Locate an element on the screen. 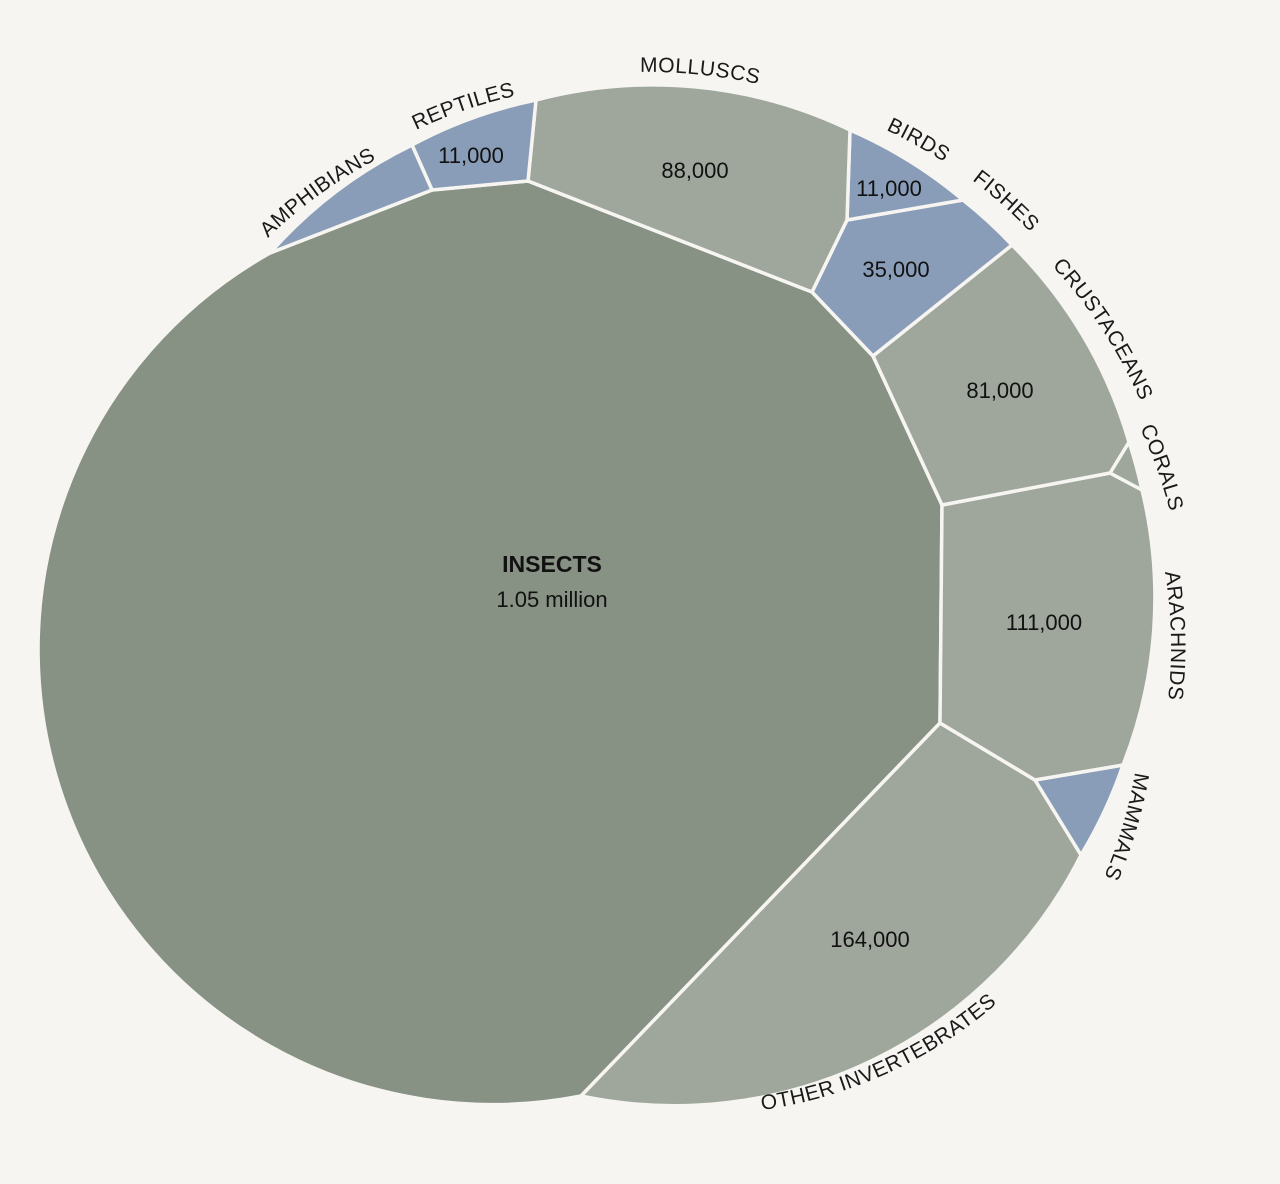  cell-arachnids is located at coordinates (1047, 626).